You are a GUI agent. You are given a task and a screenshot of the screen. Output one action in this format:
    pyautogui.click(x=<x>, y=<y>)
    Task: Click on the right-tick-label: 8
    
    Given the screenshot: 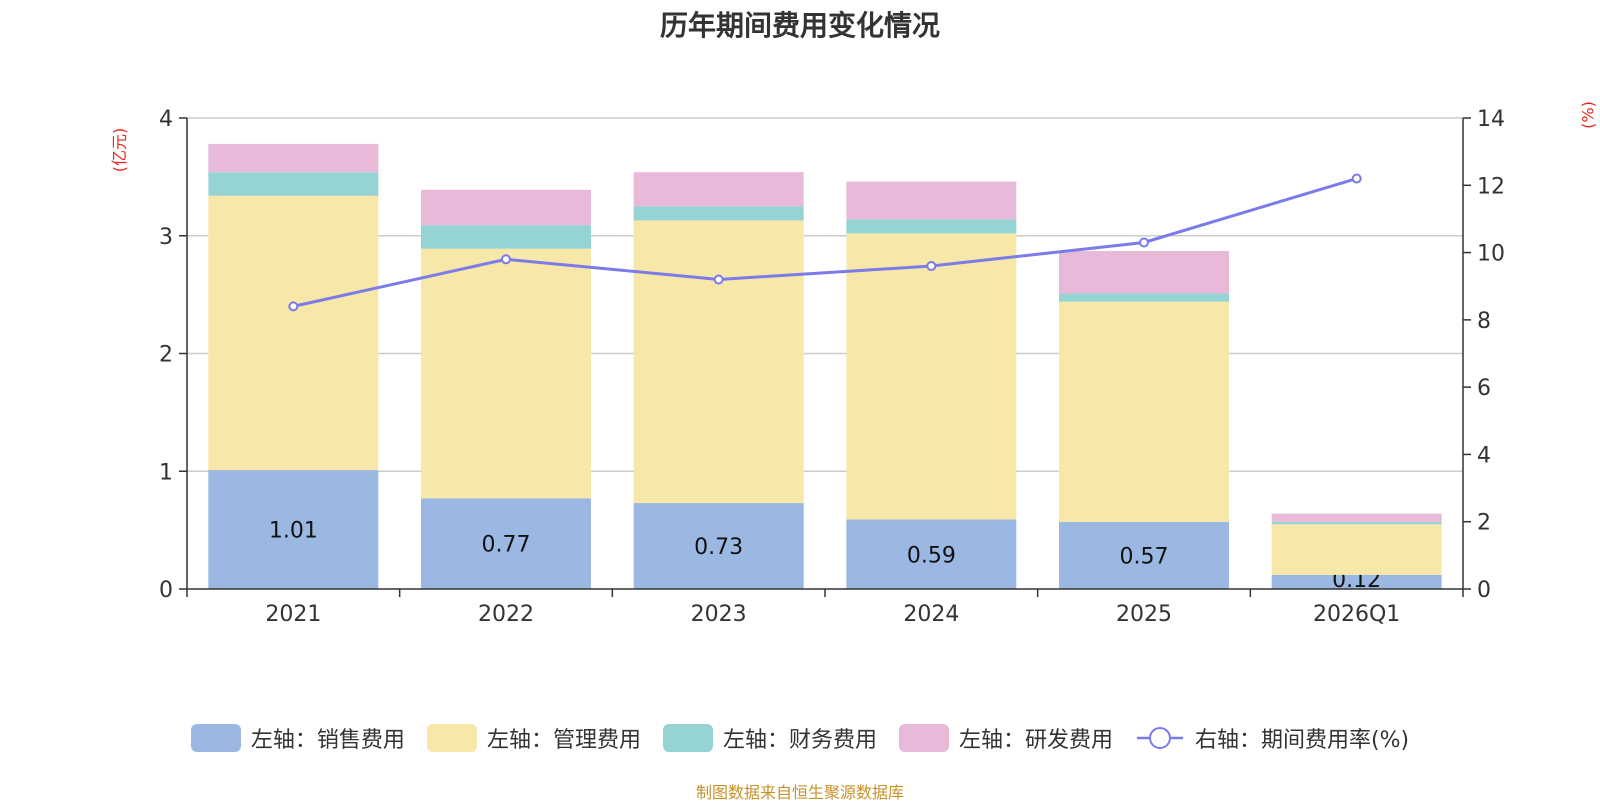 What is the action you would take?
    pyautogui.click(x=1484, y=321)
    